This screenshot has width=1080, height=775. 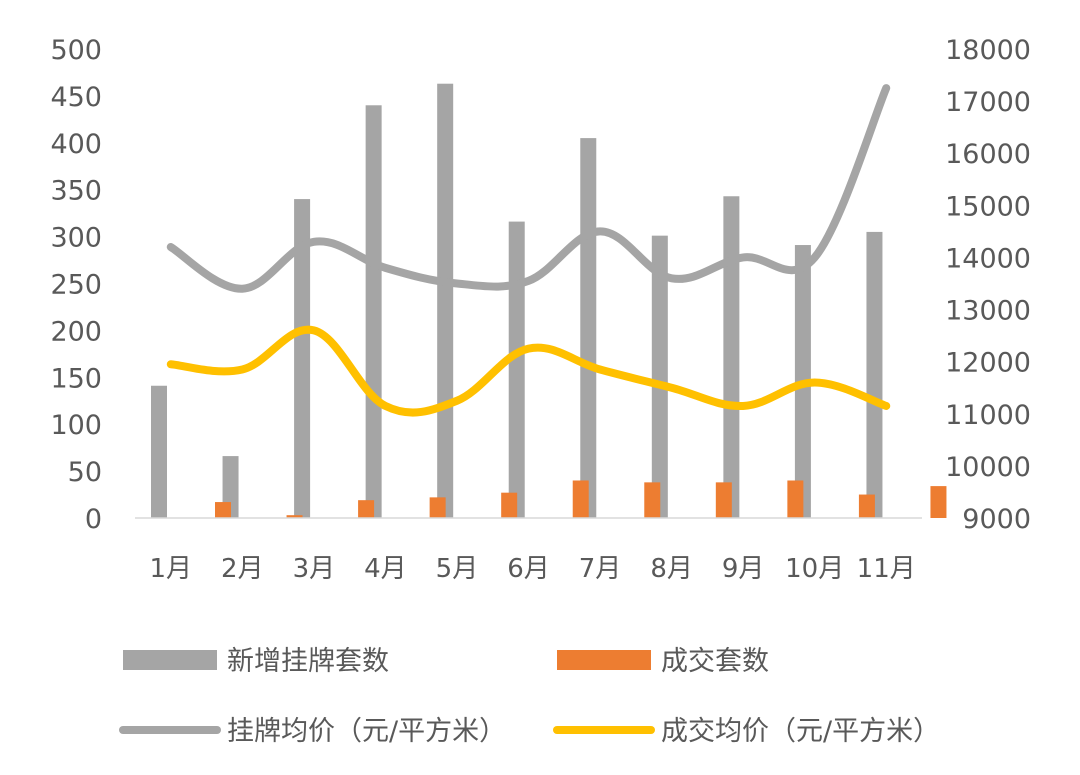 What do you see at coordinates (308, 661) in the screenshot?
I see `legend-label: 新增挂牌套数` at bounding box center [308, 661].